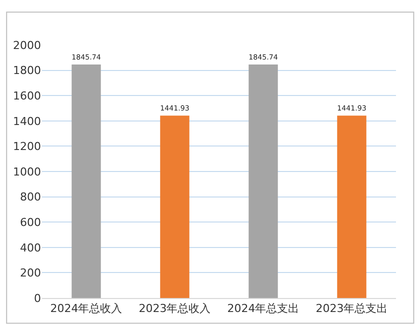 The image size is (418, 330). What do you see at coordinates (27, 71) in the screenshot?
I see `y-tick-label: 1800` at bounding box center [27, 71].